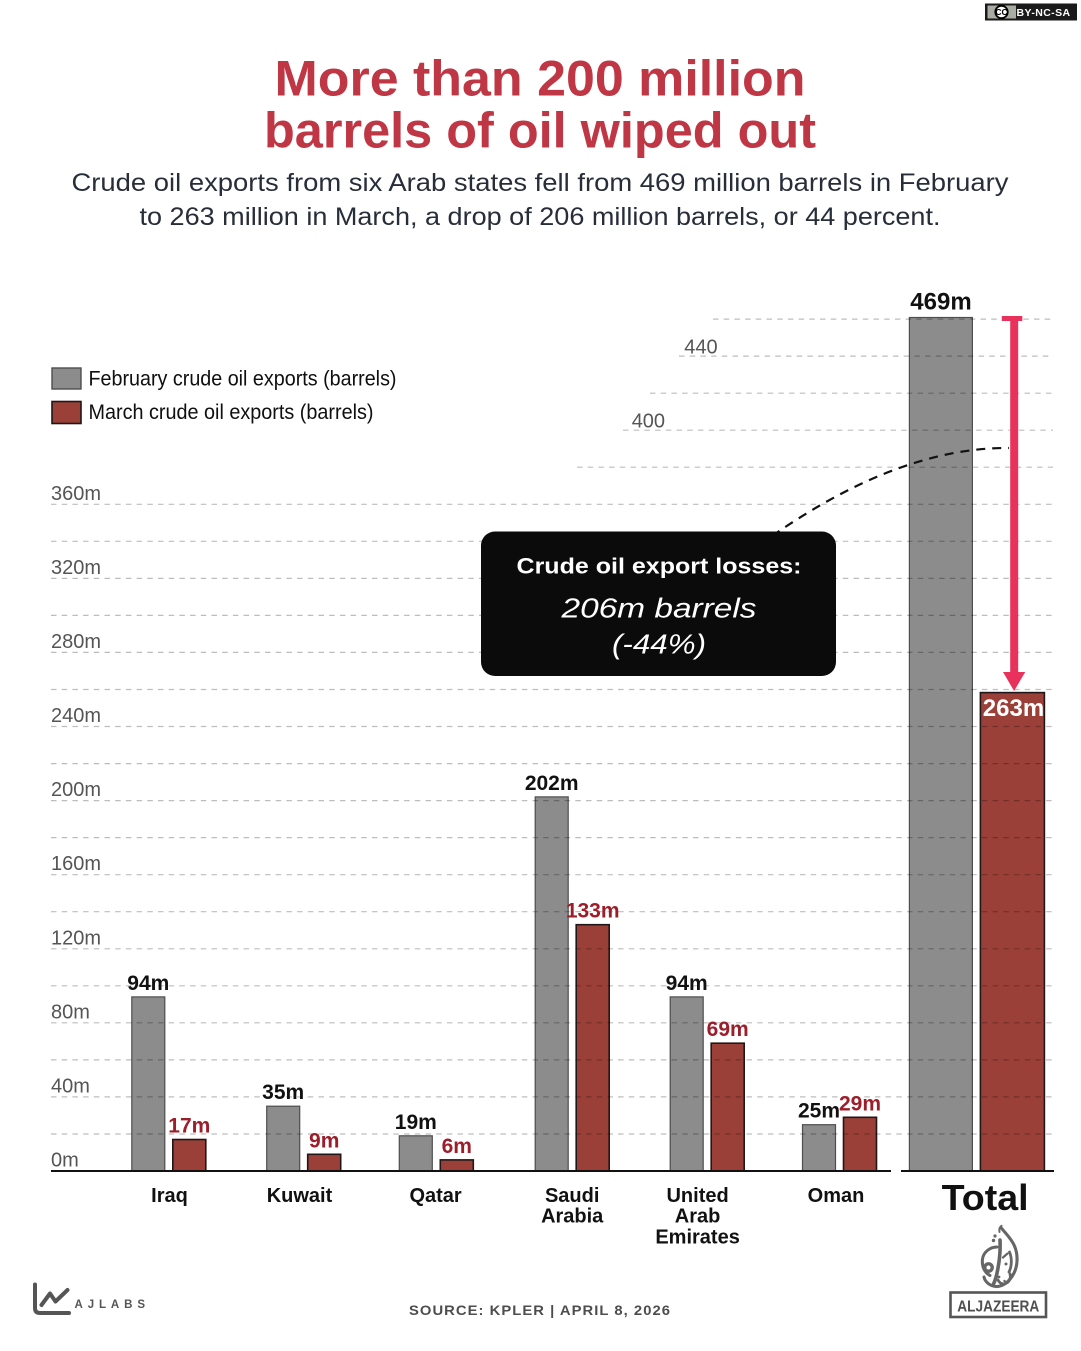 Image resolution: width=1081 pixels, height=1351 pixels. Describe the element at coordinates (697, 1196) in the screenshot. I see `svg-text: United` at that location.